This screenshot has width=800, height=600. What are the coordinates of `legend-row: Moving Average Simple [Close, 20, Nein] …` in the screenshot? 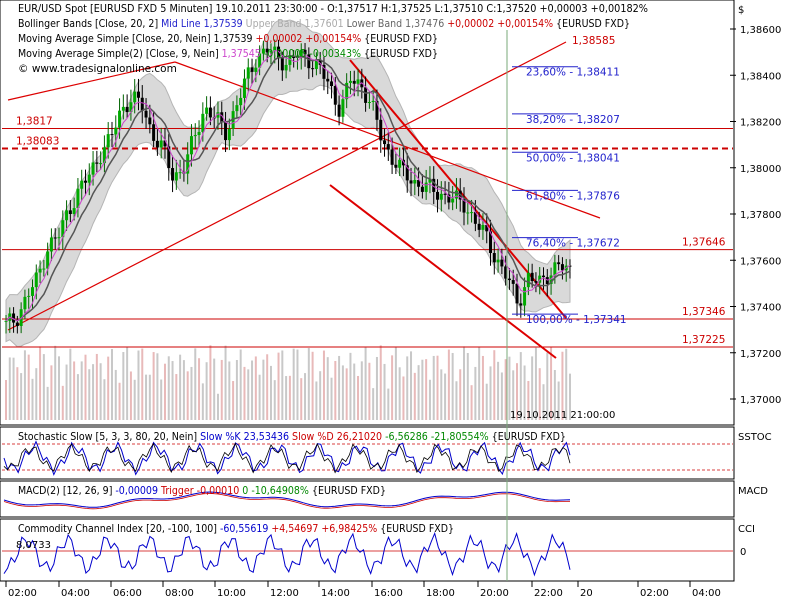 It's located at (228, 39).